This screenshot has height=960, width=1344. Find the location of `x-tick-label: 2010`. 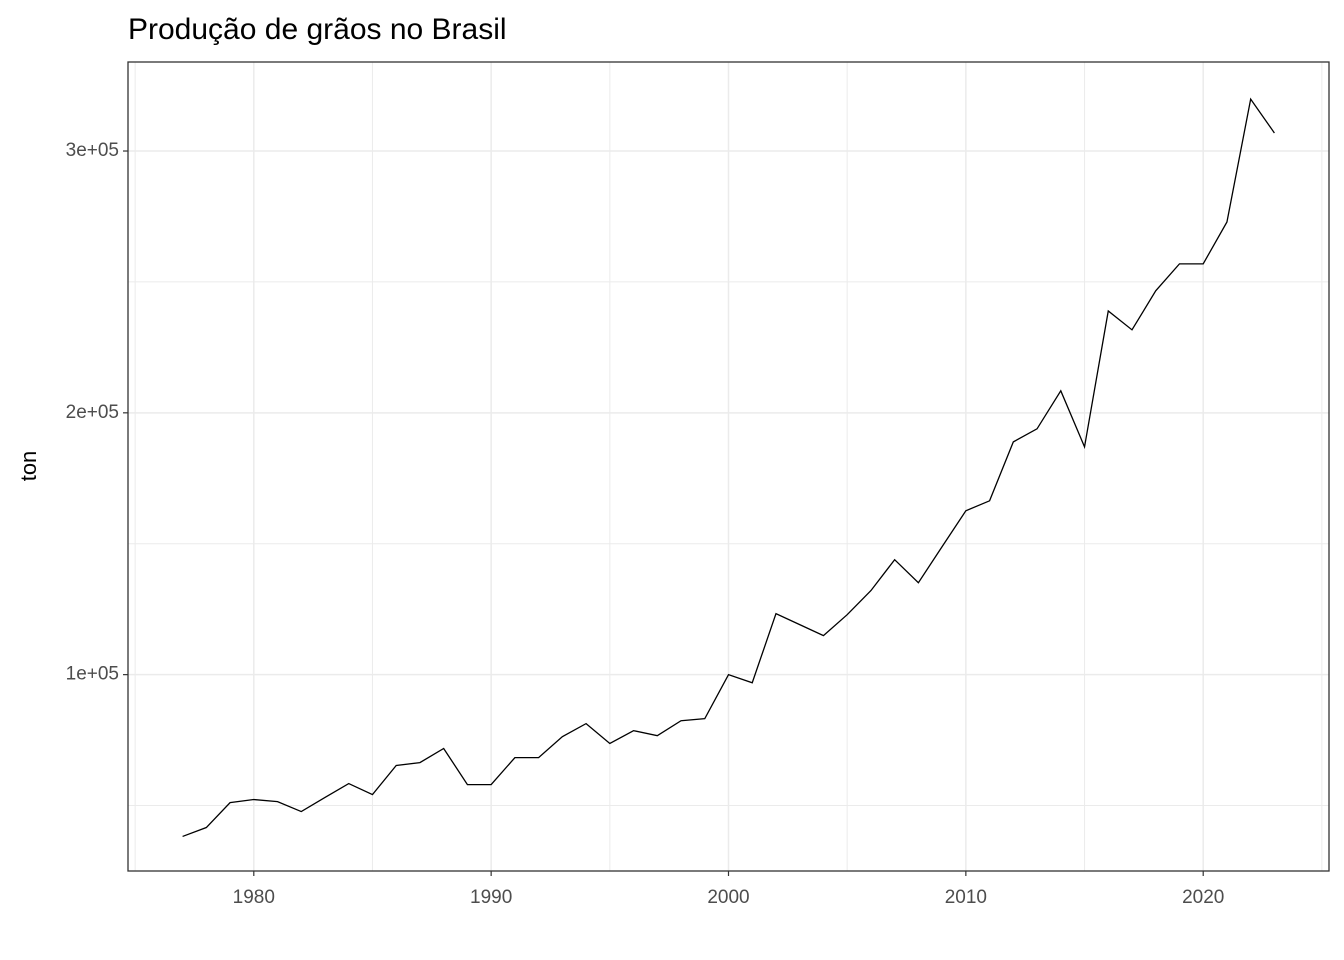

x-tick-label: 2010 is located at coordinates (966, 897).